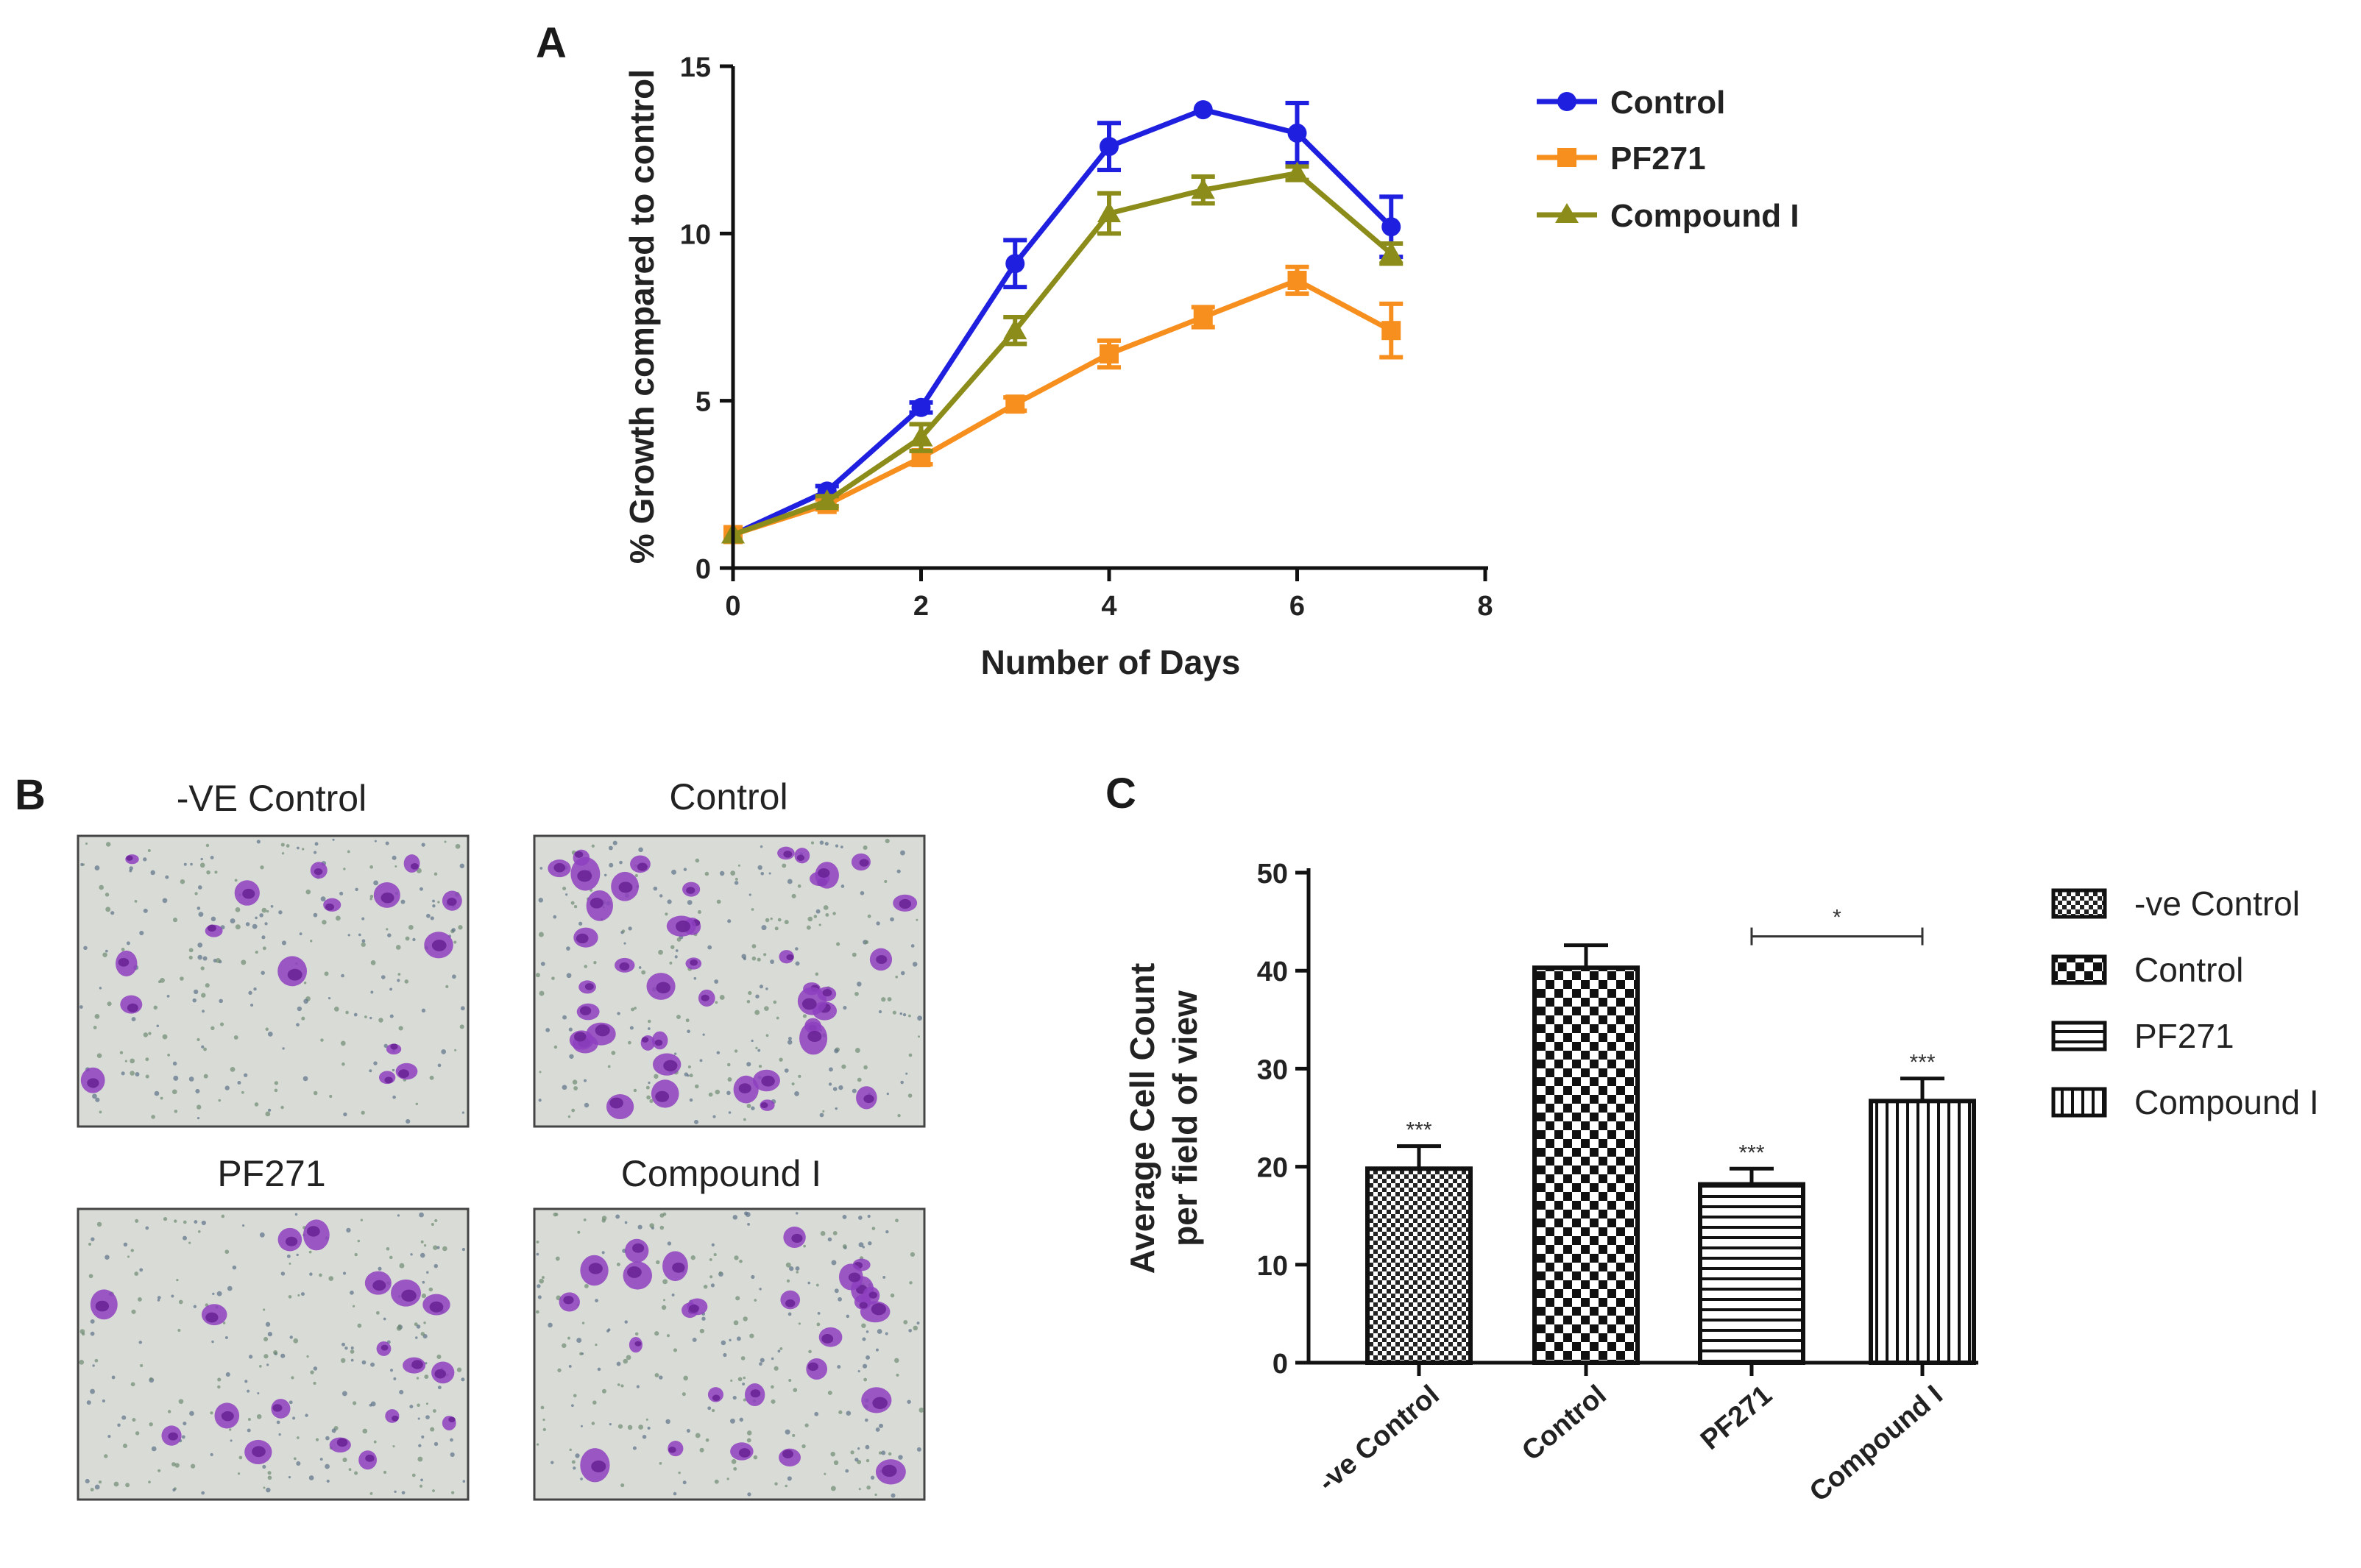 The width and height of the screenshot is (2361, 1568). I want to click on micrograph-neg-control, so click(273, 981).